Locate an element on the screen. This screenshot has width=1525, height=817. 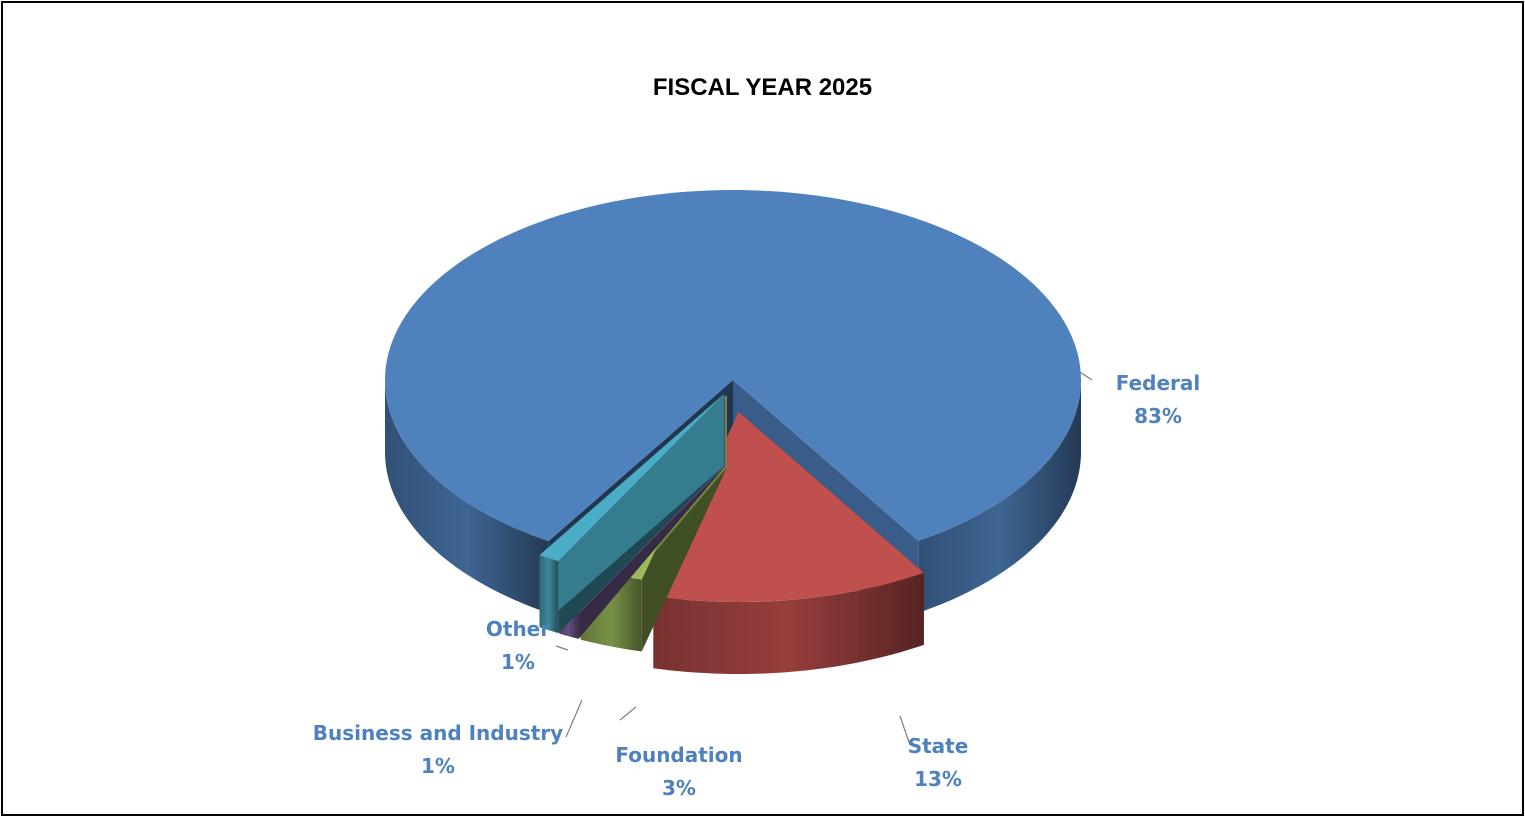
data-value-other: 1% is located at coordinates (518, 662).